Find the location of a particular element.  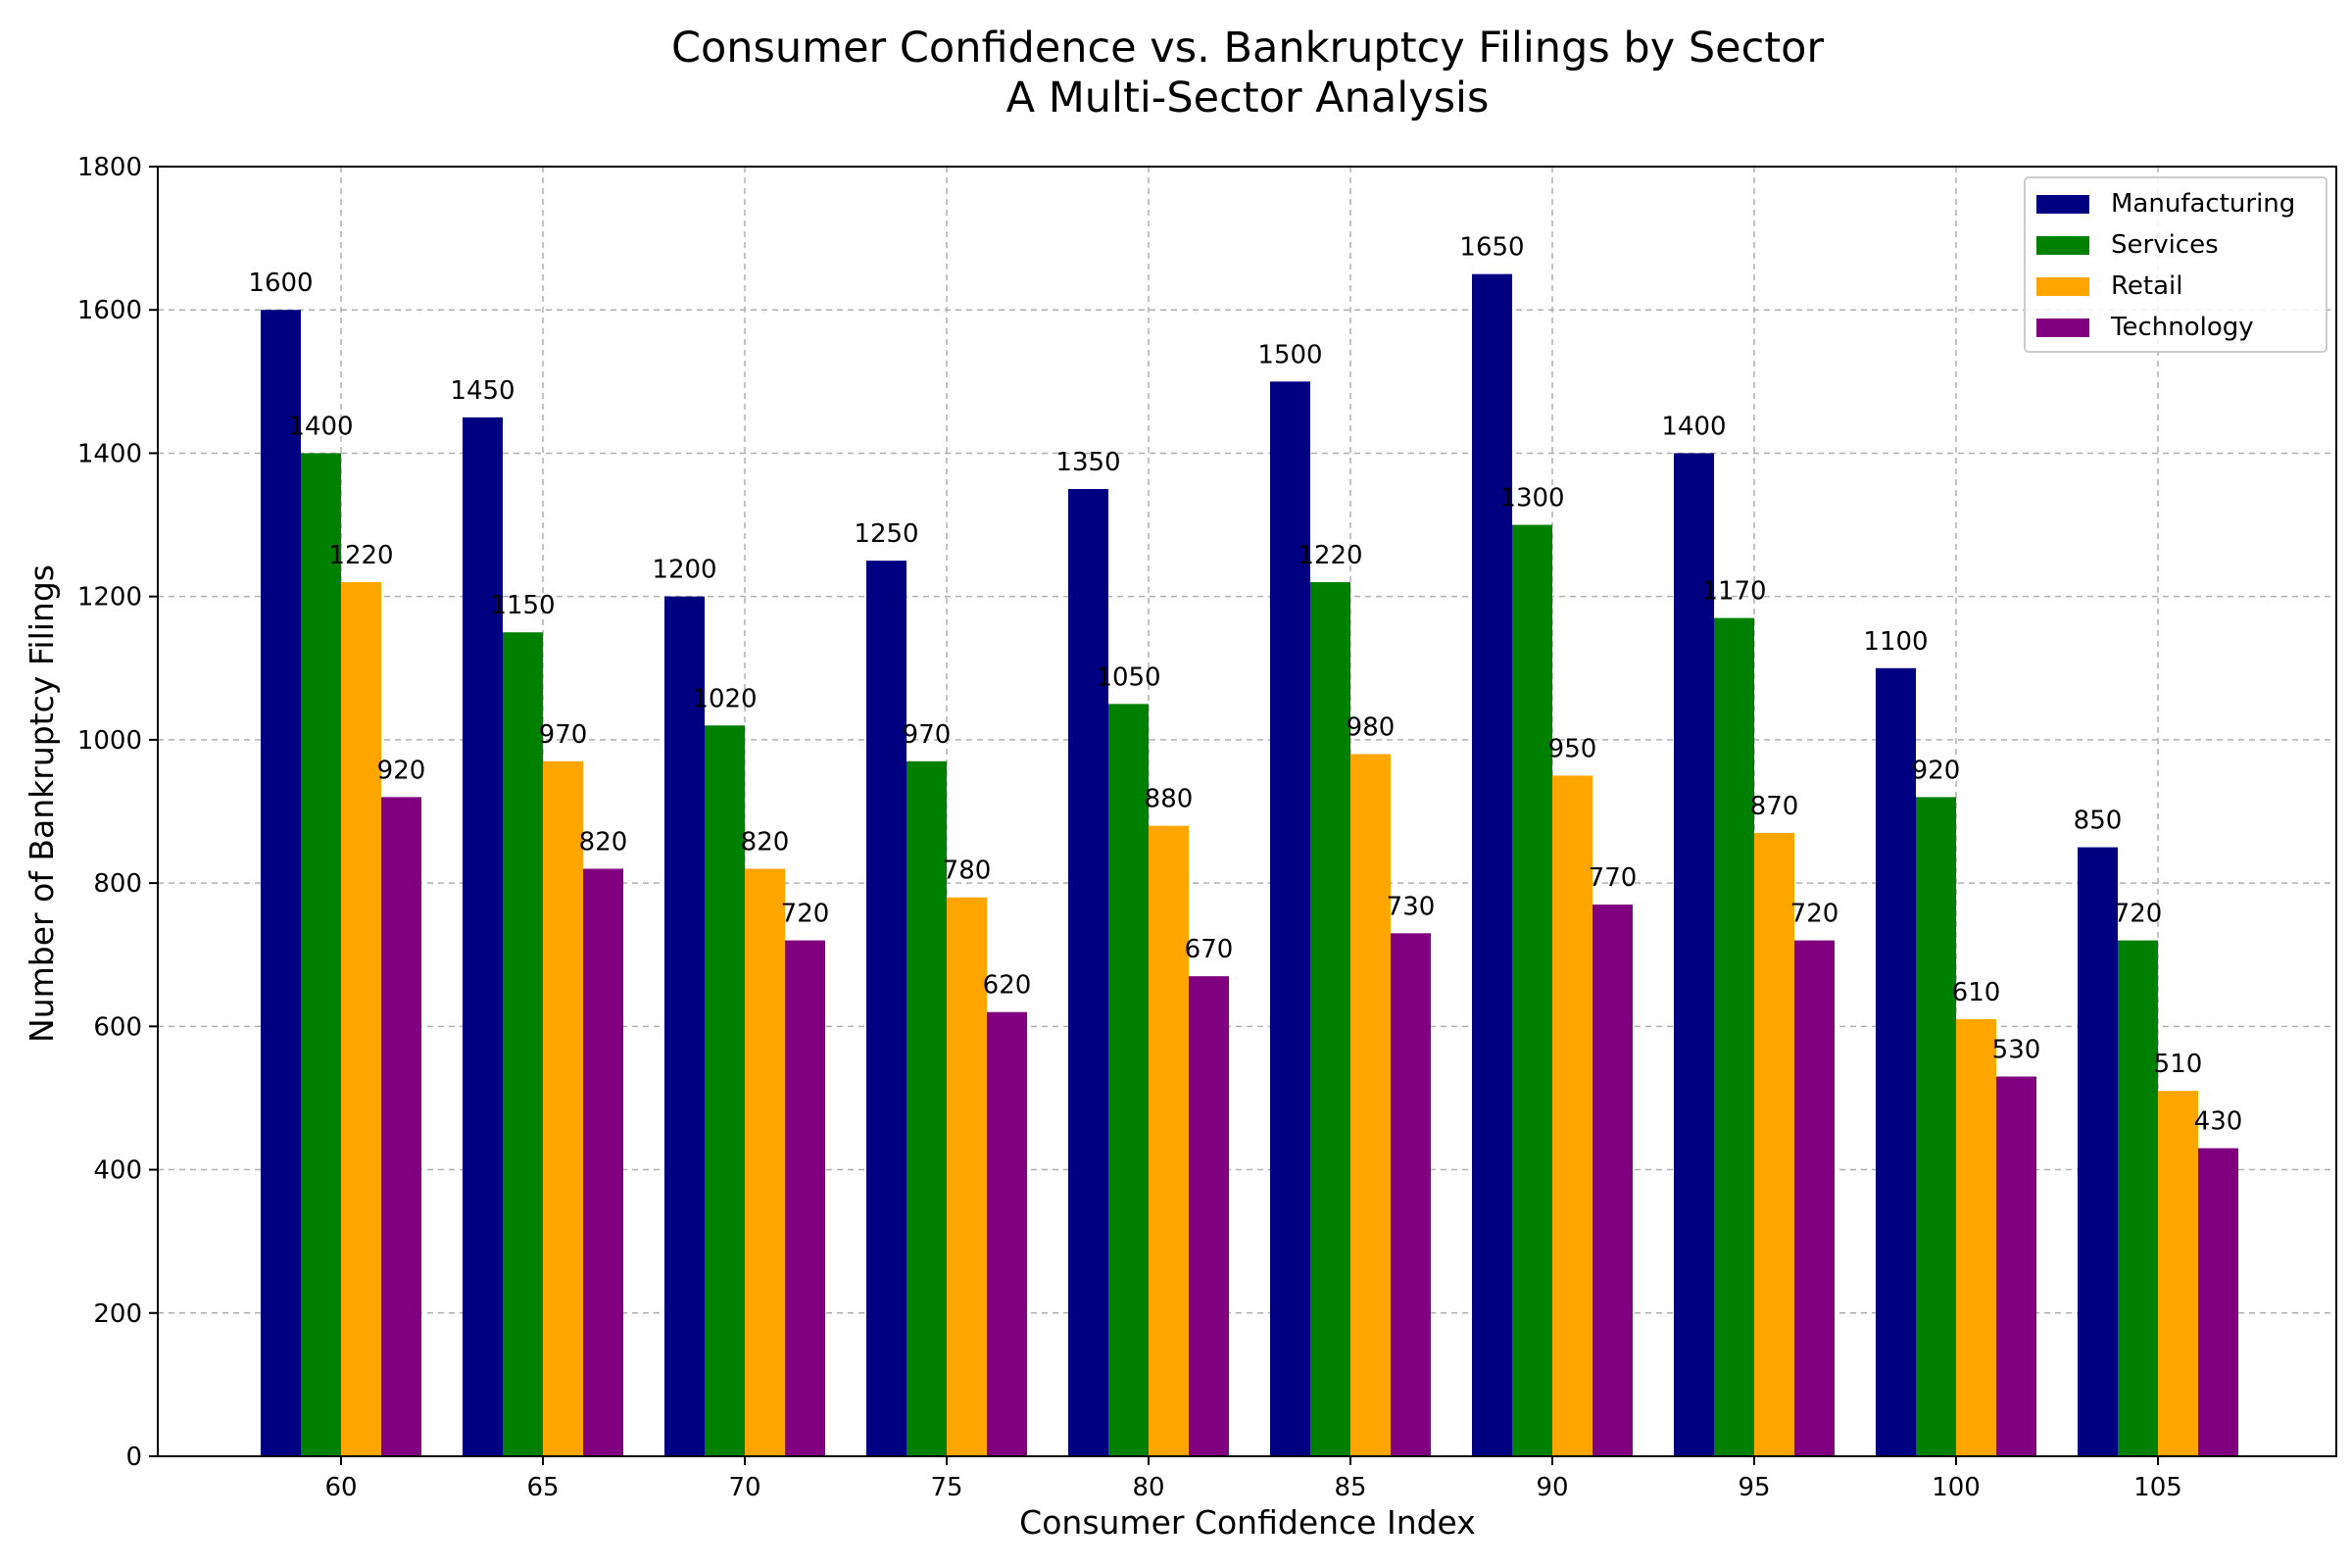

y-tick-label: 600 is located at coordinates (117, 1027).